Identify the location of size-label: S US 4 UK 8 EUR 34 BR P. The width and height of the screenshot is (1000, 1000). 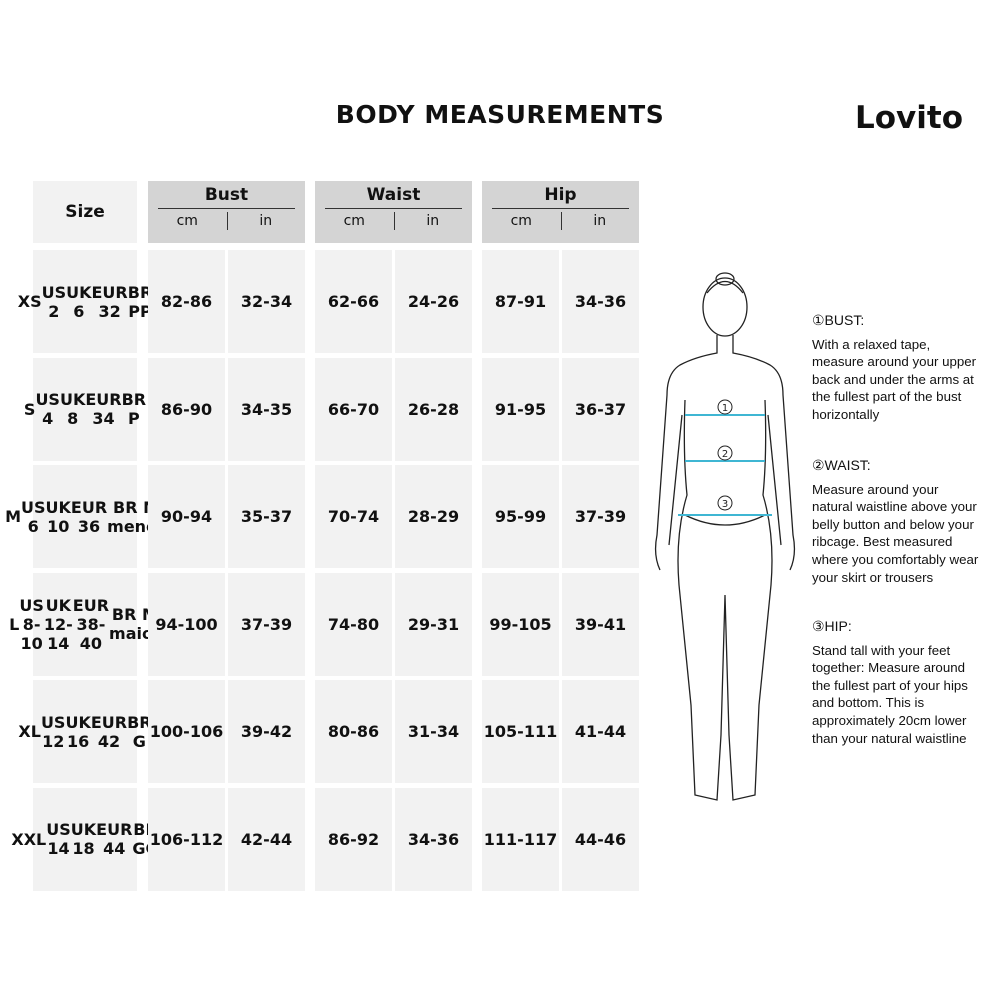
(85, 409).